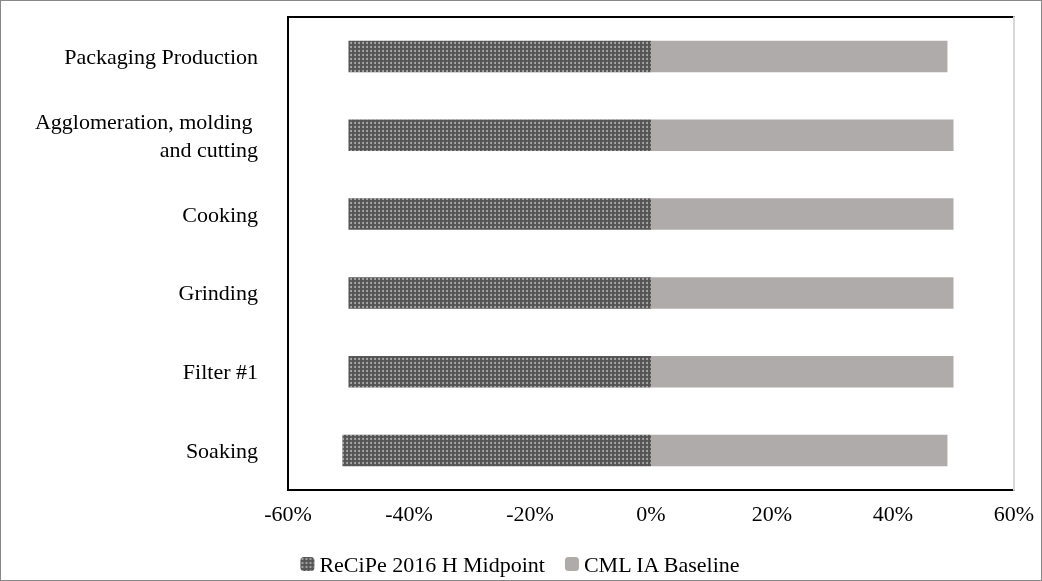  Describe the element at coordinates (146, 135) in the screenshot. I see `y-tick-label: Agglomeration, molding and cutting` at that location.